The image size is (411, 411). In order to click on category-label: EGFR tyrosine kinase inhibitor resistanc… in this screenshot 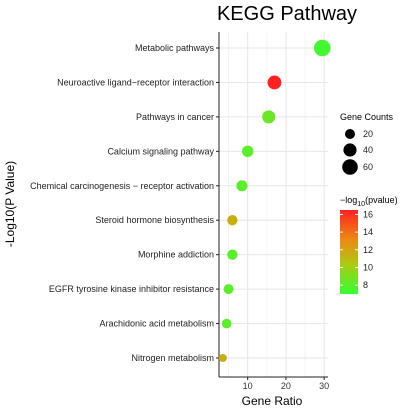, I will do `click(131, 289)`.